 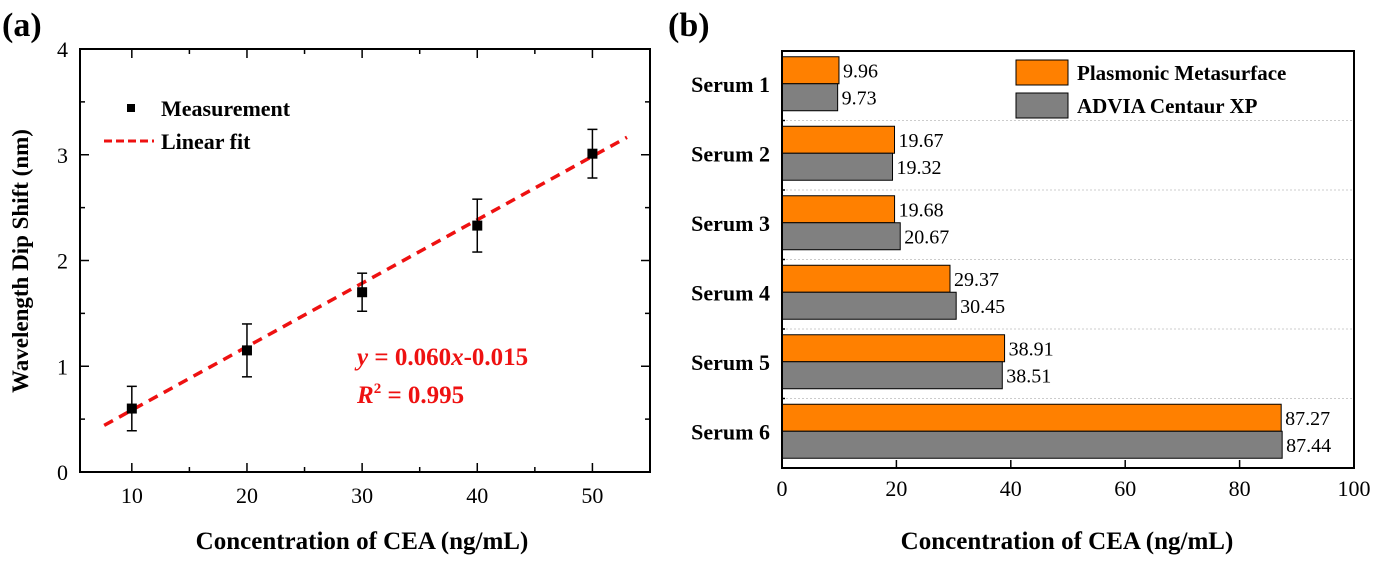 What do you see at coordinates (982, 307) in the screenshot?
I see `bar-value-label: 30.45` at bounding box center [982, 307].